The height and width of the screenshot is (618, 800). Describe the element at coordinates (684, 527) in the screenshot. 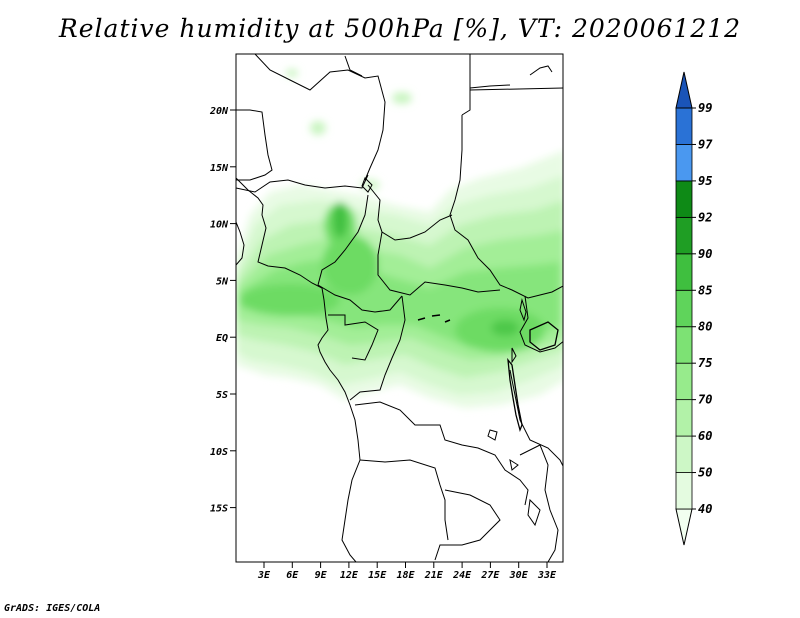

I see `colorbar-lower-extend` at that location.